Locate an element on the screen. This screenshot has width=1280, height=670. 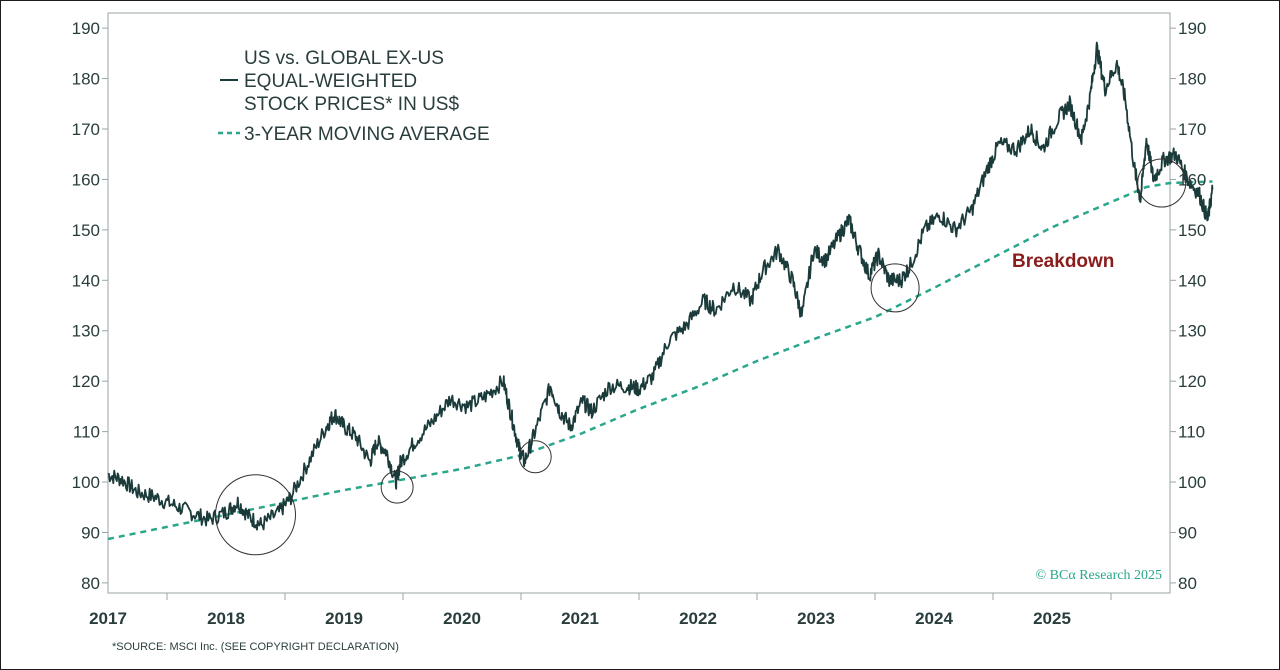
x-tick-label: 2025 is located at coordinates (1052, 618).